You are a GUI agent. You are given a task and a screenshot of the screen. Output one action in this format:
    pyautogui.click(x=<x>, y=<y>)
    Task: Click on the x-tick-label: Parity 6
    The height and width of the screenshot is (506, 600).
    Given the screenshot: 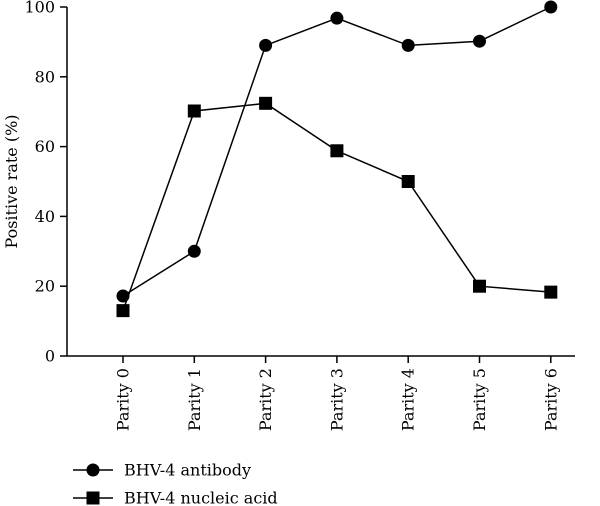 What is the action you would take?
    pyautogui.click(x=550, y=399)
    